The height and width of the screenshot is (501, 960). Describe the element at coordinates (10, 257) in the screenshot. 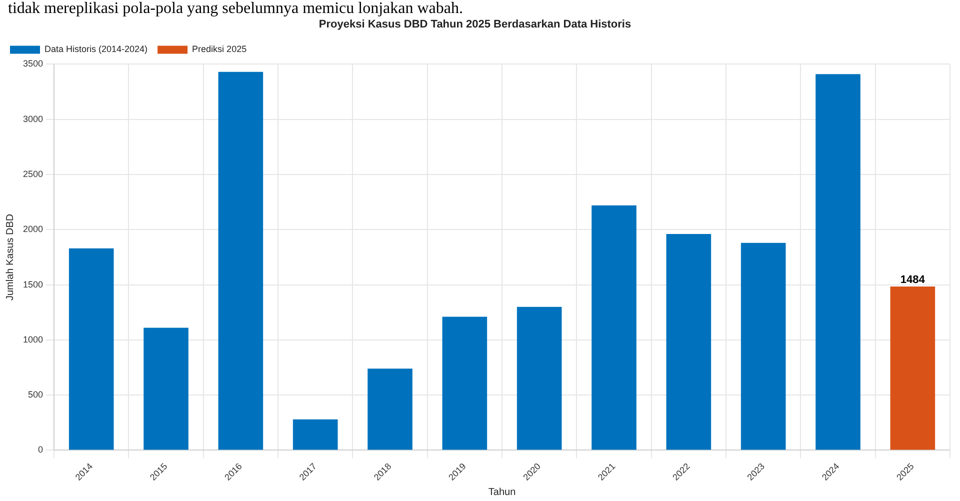

I see `y-axis-title: Jumlah Kasus DBD` at that location.